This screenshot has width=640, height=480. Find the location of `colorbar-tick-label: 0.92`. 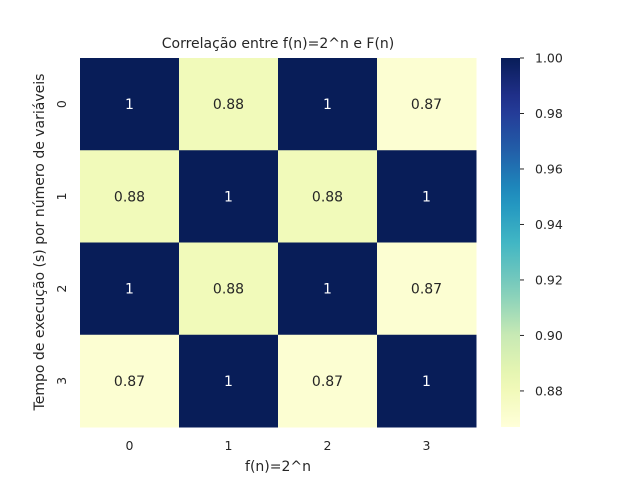

colorbar-tick-label: 0.92 is located at coordinates (549, 279).